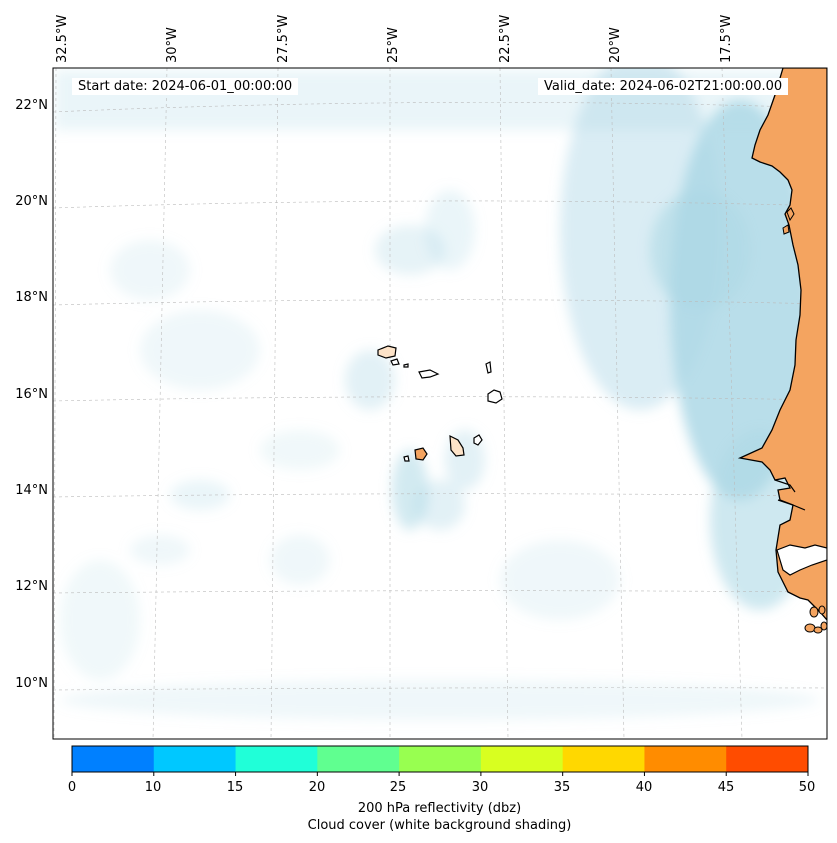 The image size is (837, 843). What do you see at coordinates (185, 86) in the screenshot?
I see `start-date-label: Start date: 2024-06-01_00:00:00` at bounding box center [185, 86].